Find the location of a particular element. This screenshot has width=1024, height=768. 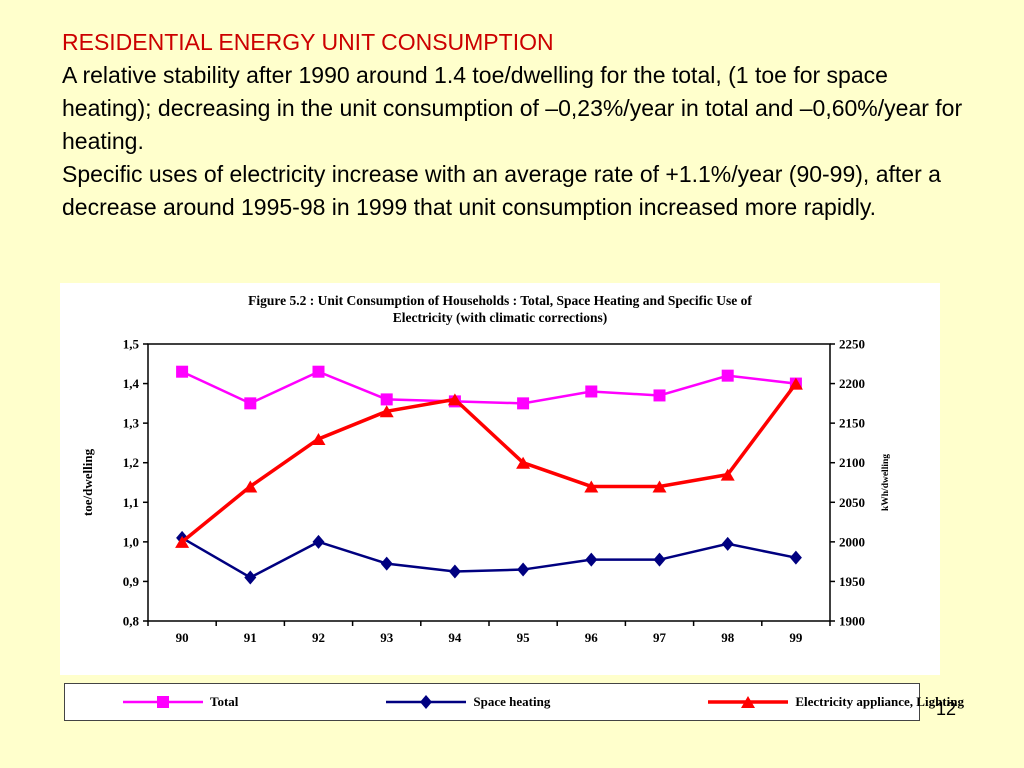

svg-text: 0,9 is located at coordinates (131, 581).